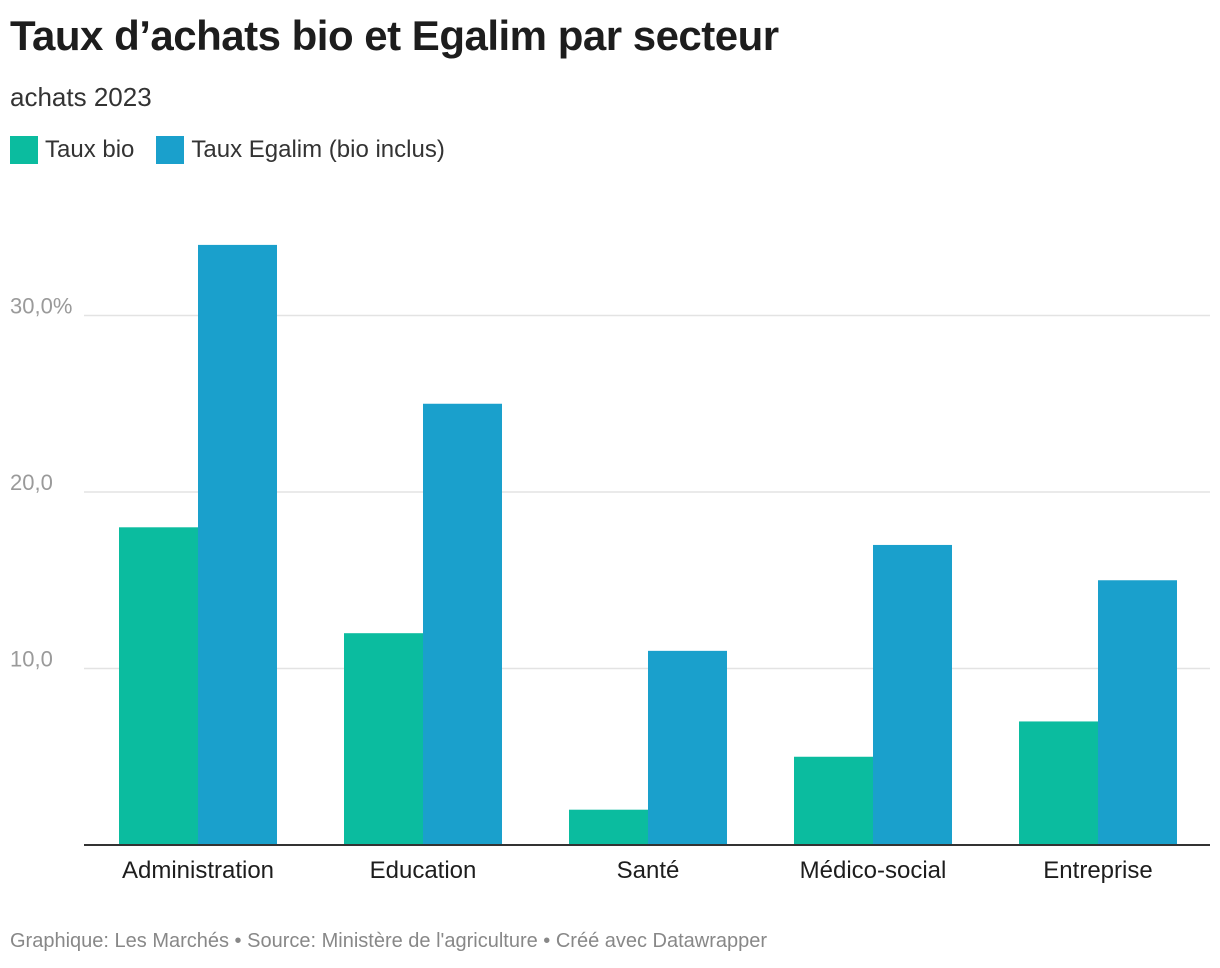  Describe the element at coordinates (423, 870) in the screenshot. I see `x-tick-label: Education` at that location.